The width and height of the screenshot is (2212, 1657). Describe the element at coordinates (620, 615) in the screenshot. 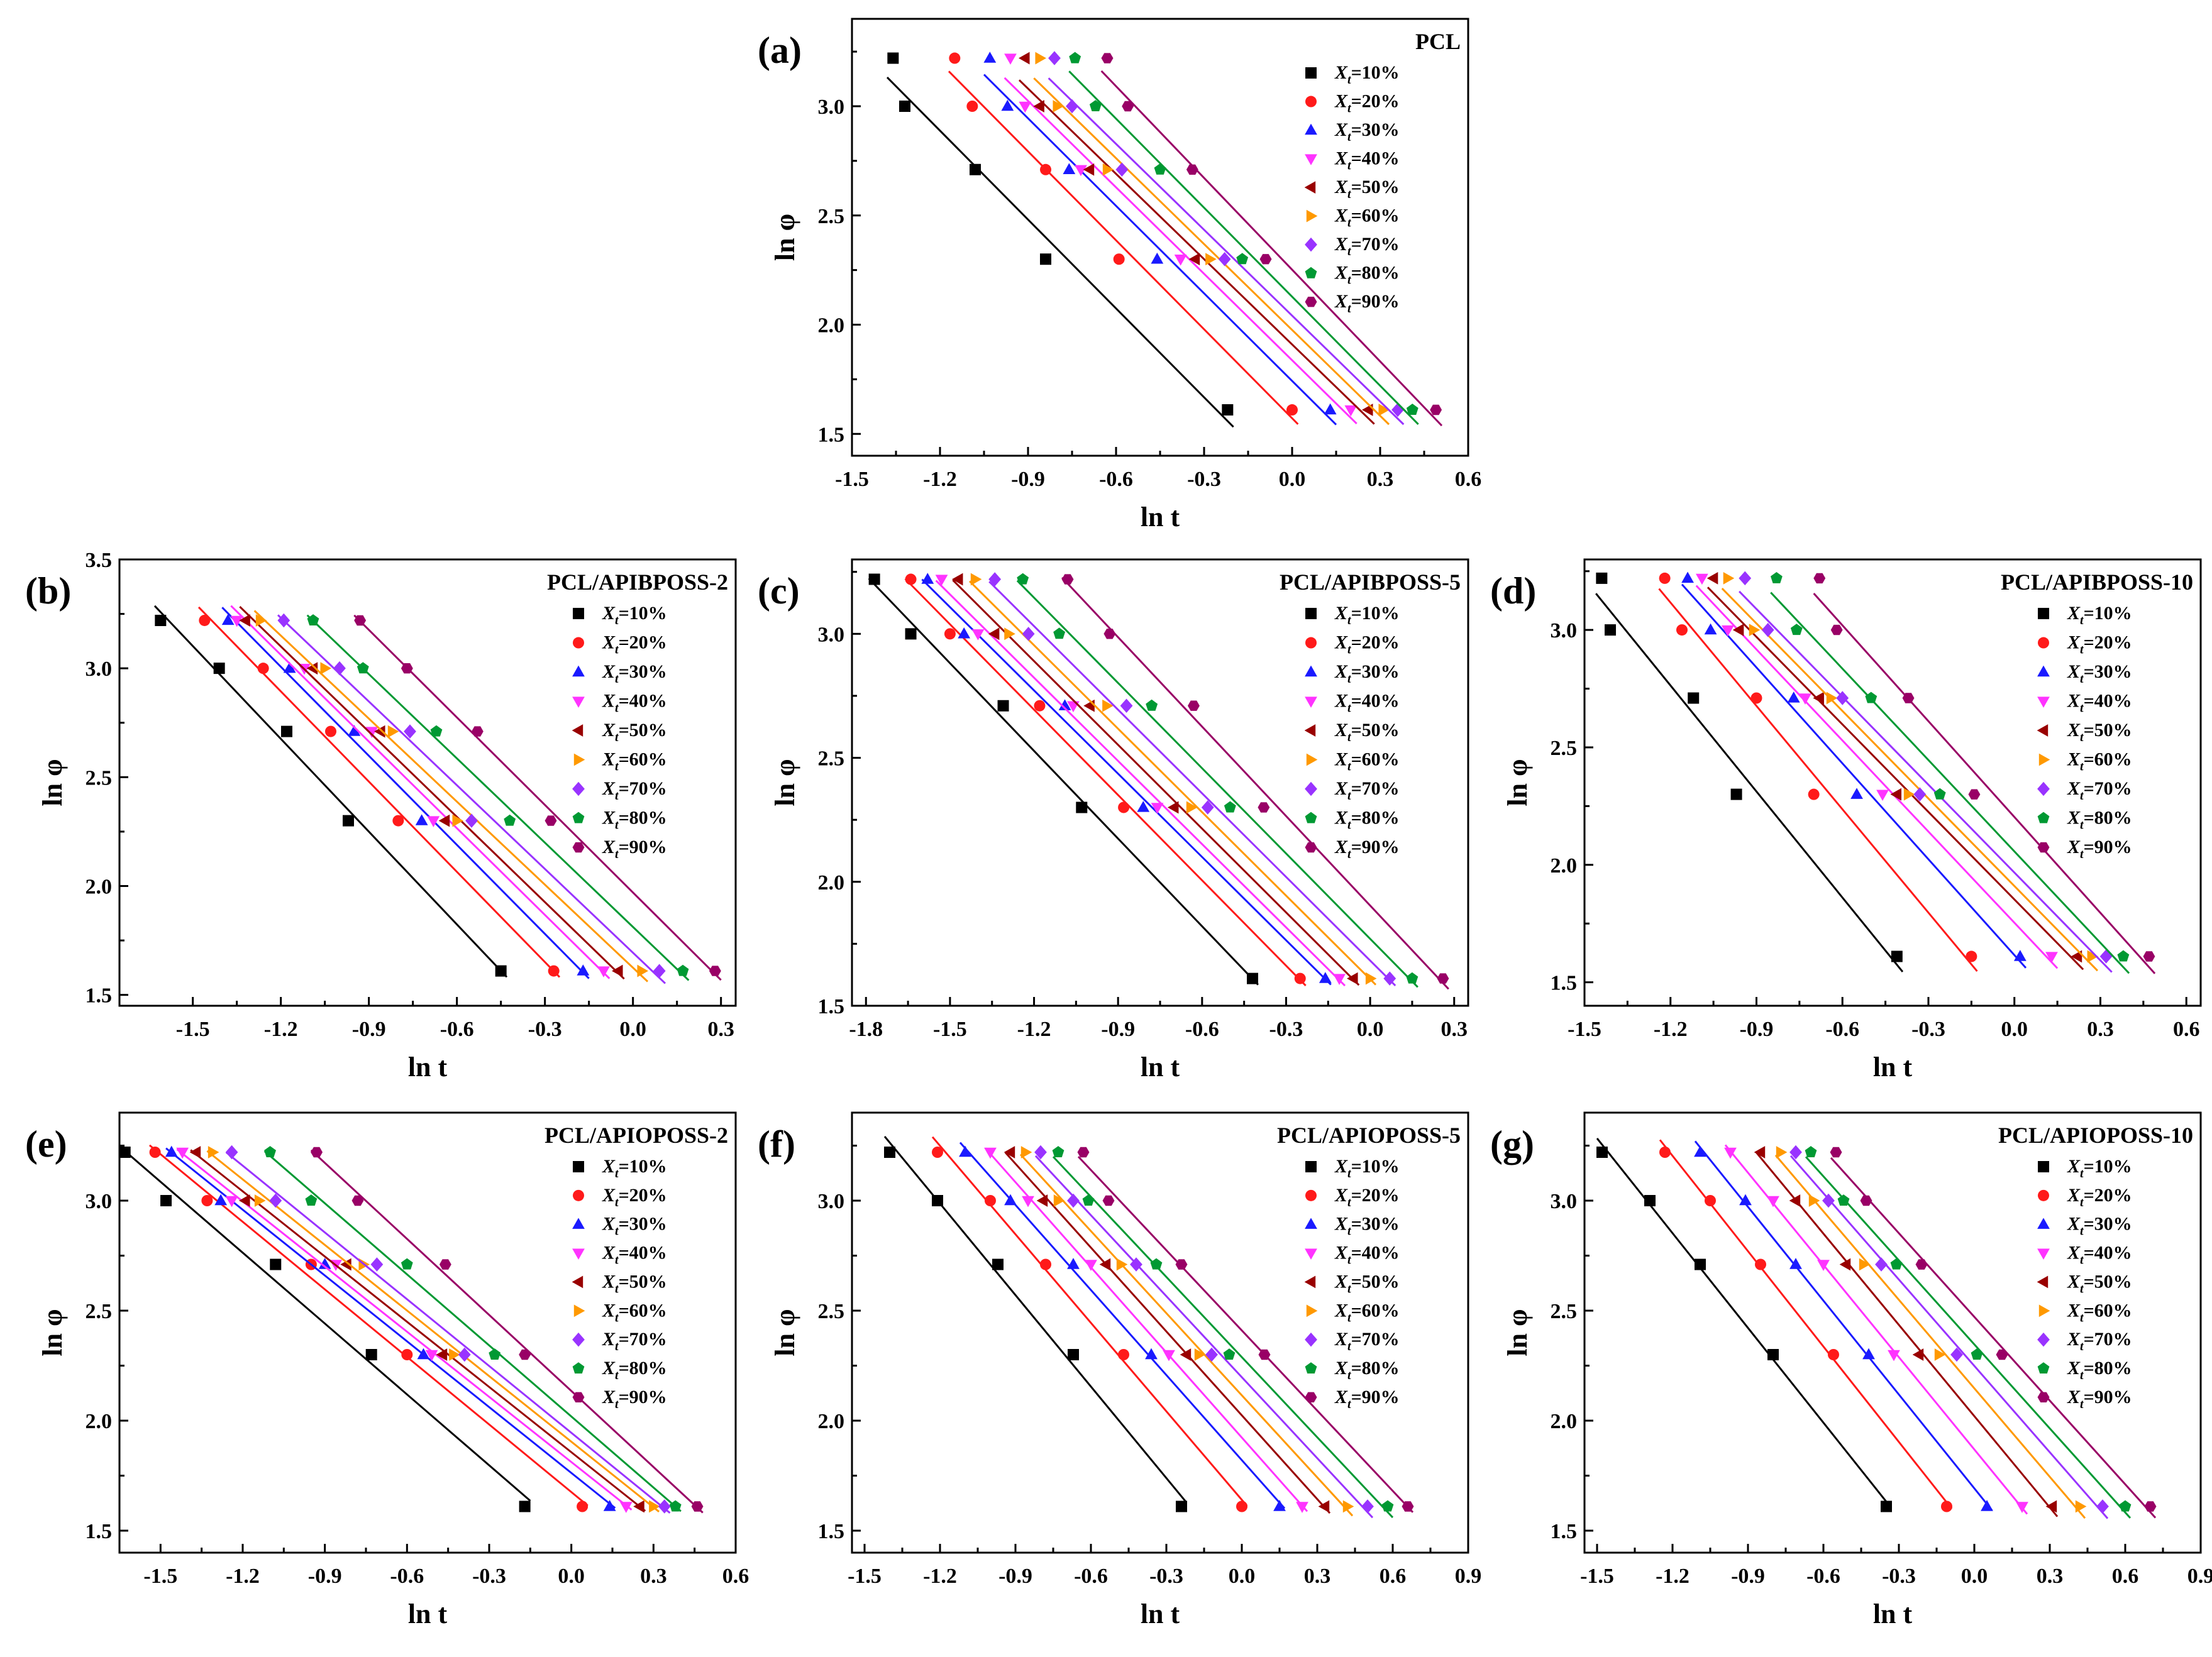

I see `legend-item: Xt=10%` at that location.